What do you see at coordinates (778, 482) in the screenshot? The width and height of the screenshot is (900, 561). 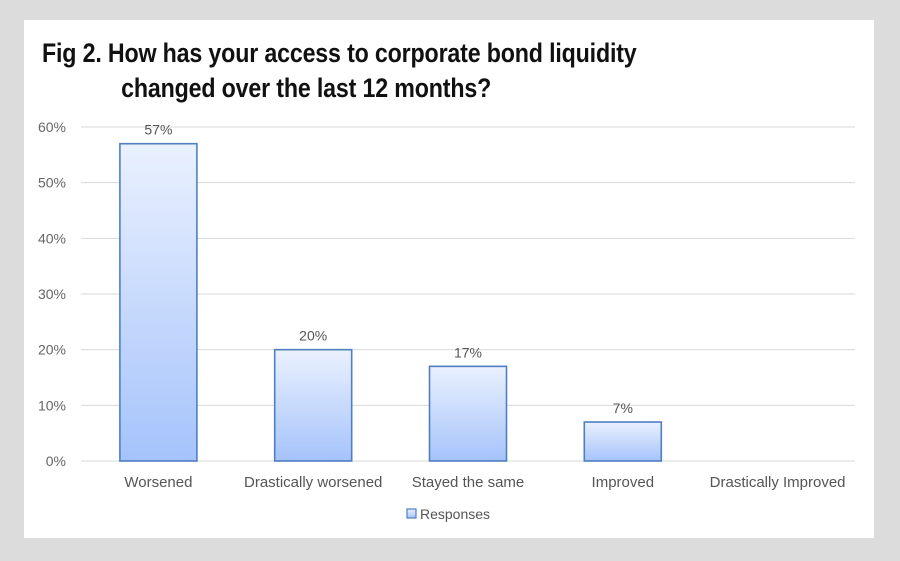 I see `x-tick-label: Drastically Improved` at bounding box center [778, 482].